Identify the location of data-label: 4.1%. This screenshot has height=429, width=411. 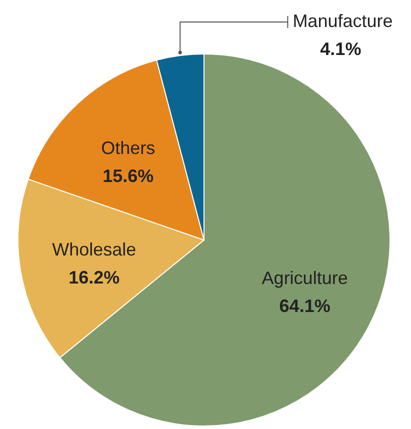
(341, 49).